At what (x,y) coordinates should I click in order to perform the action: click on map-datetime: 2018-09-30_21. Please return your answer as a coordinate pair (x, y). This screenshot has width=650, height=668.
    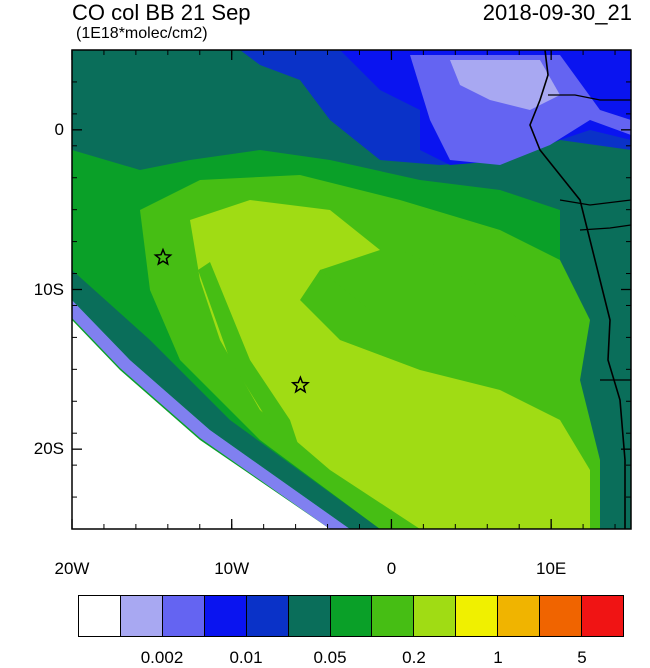
    Looking at the image, I should click on (557, 12).